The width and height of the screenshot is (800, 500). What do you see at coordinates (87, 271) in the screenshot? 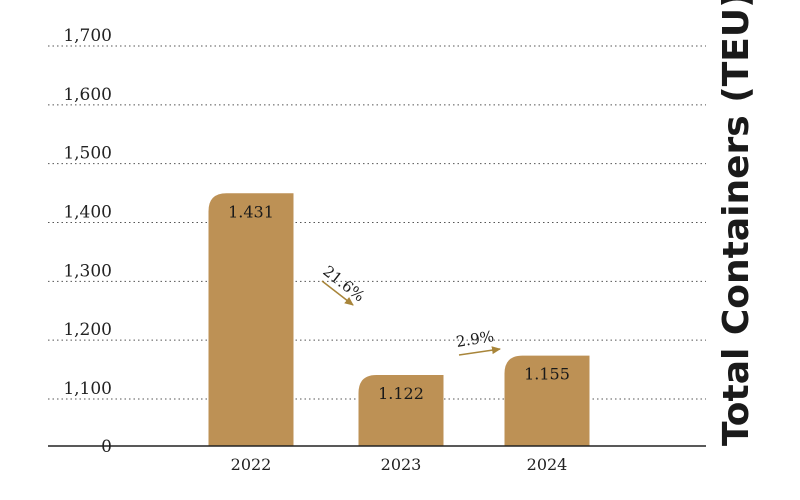
I see `y-tick-label: 1,300` at bounding box center [87, 271].